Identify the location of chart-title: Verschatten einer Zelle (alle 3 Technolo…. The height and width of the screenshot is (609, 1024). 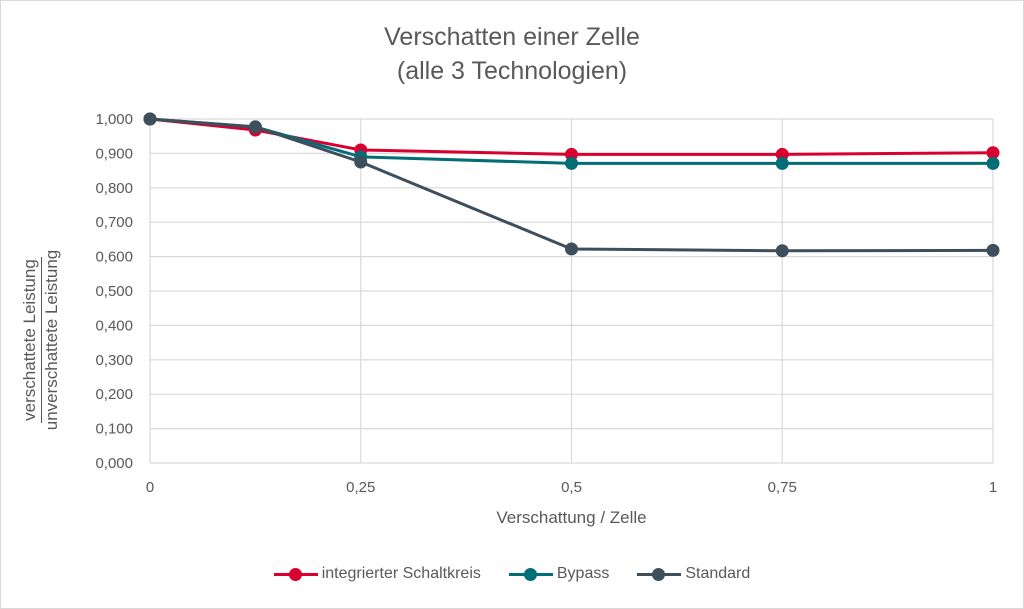
(512, 54).